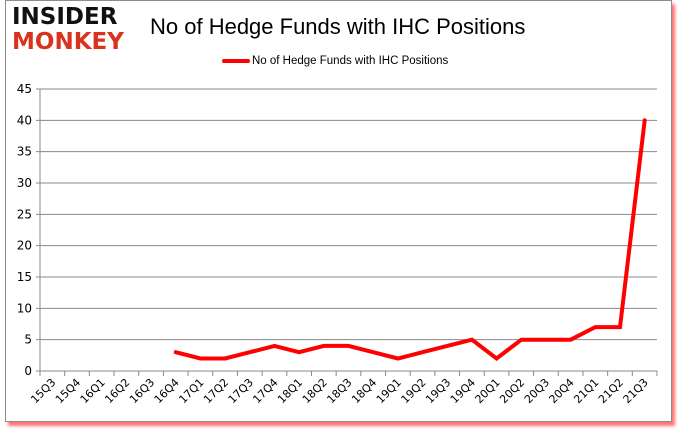 The width and height of the screenshot is (678, 431). I want to click on x-tick-label: 17Q4, so click(265, 391).